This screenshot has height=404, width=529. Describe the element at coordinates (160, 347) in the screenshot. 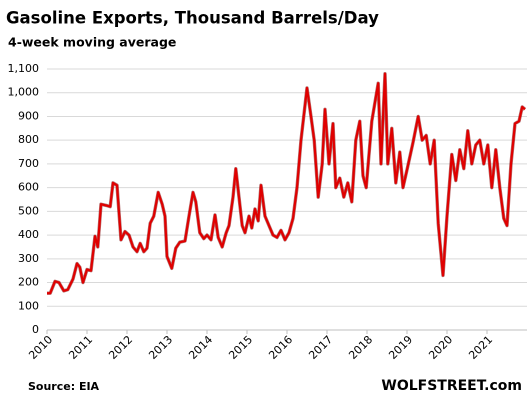

I see `x-tick-label: 2013` at that location.